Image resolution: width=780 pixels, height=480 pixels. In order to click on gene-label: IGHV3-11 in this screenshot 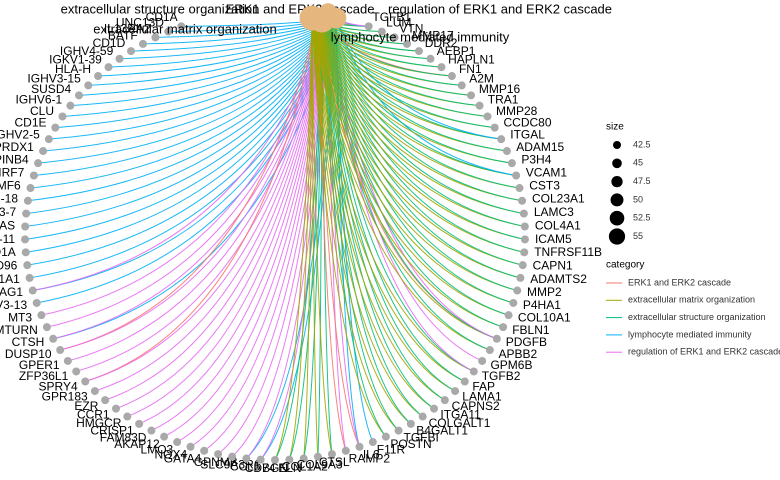, I will do `click(7, 239)`.